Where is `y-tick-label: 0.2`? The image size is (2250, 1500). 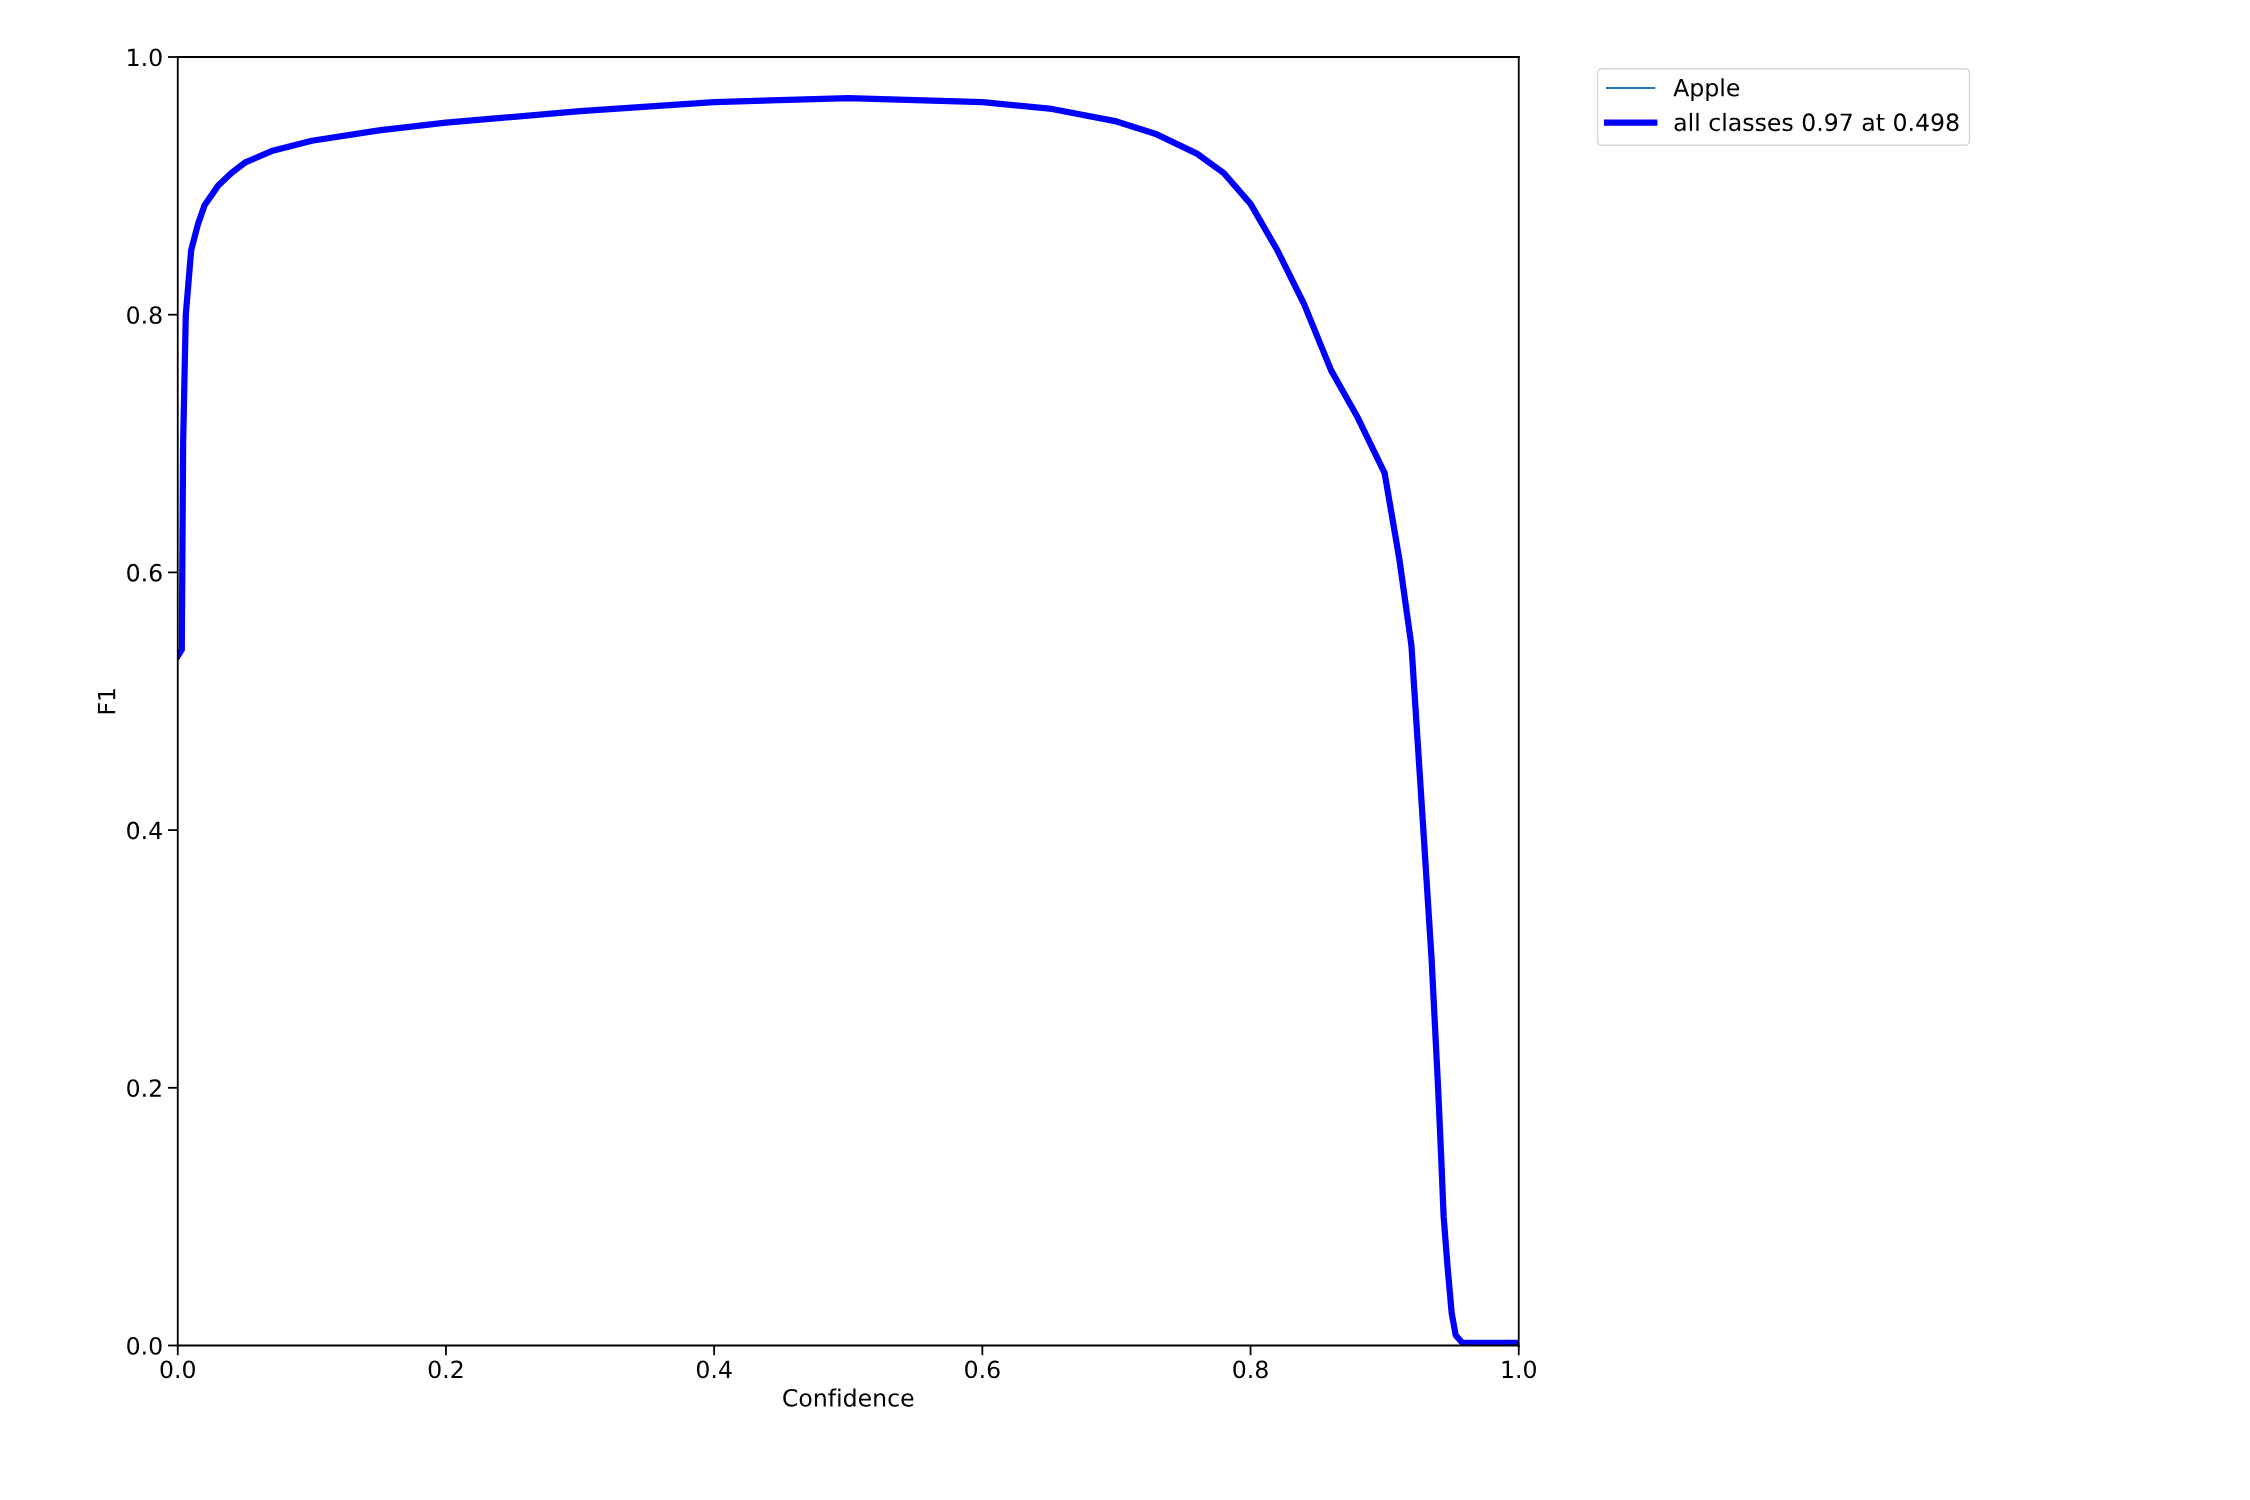
y-tick-label: 0.2 is located at coordinates (144, 1088).